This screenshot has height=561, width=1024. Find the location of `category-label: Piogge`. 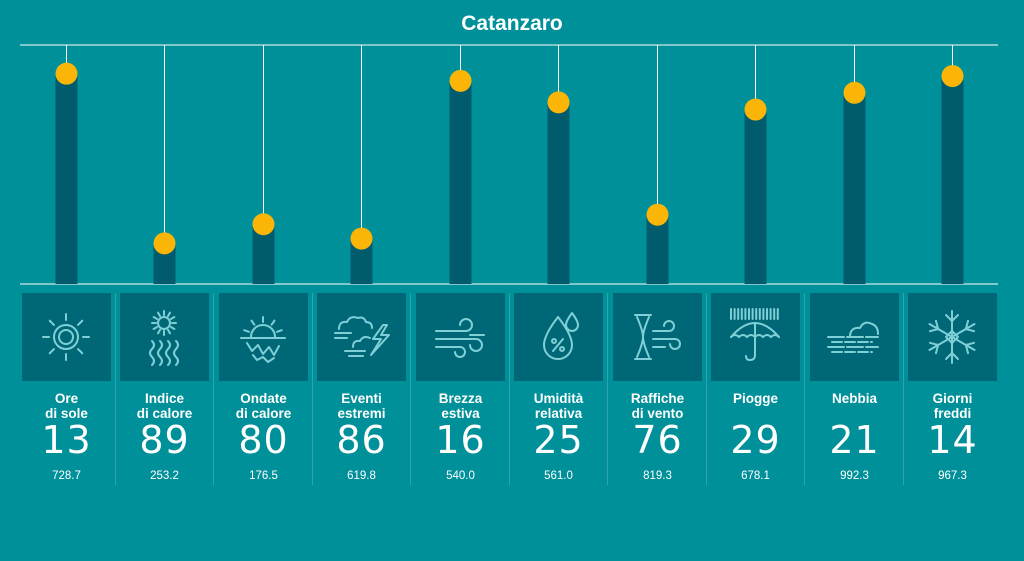

category-label: Piogge is located at coordinates (755, 398).